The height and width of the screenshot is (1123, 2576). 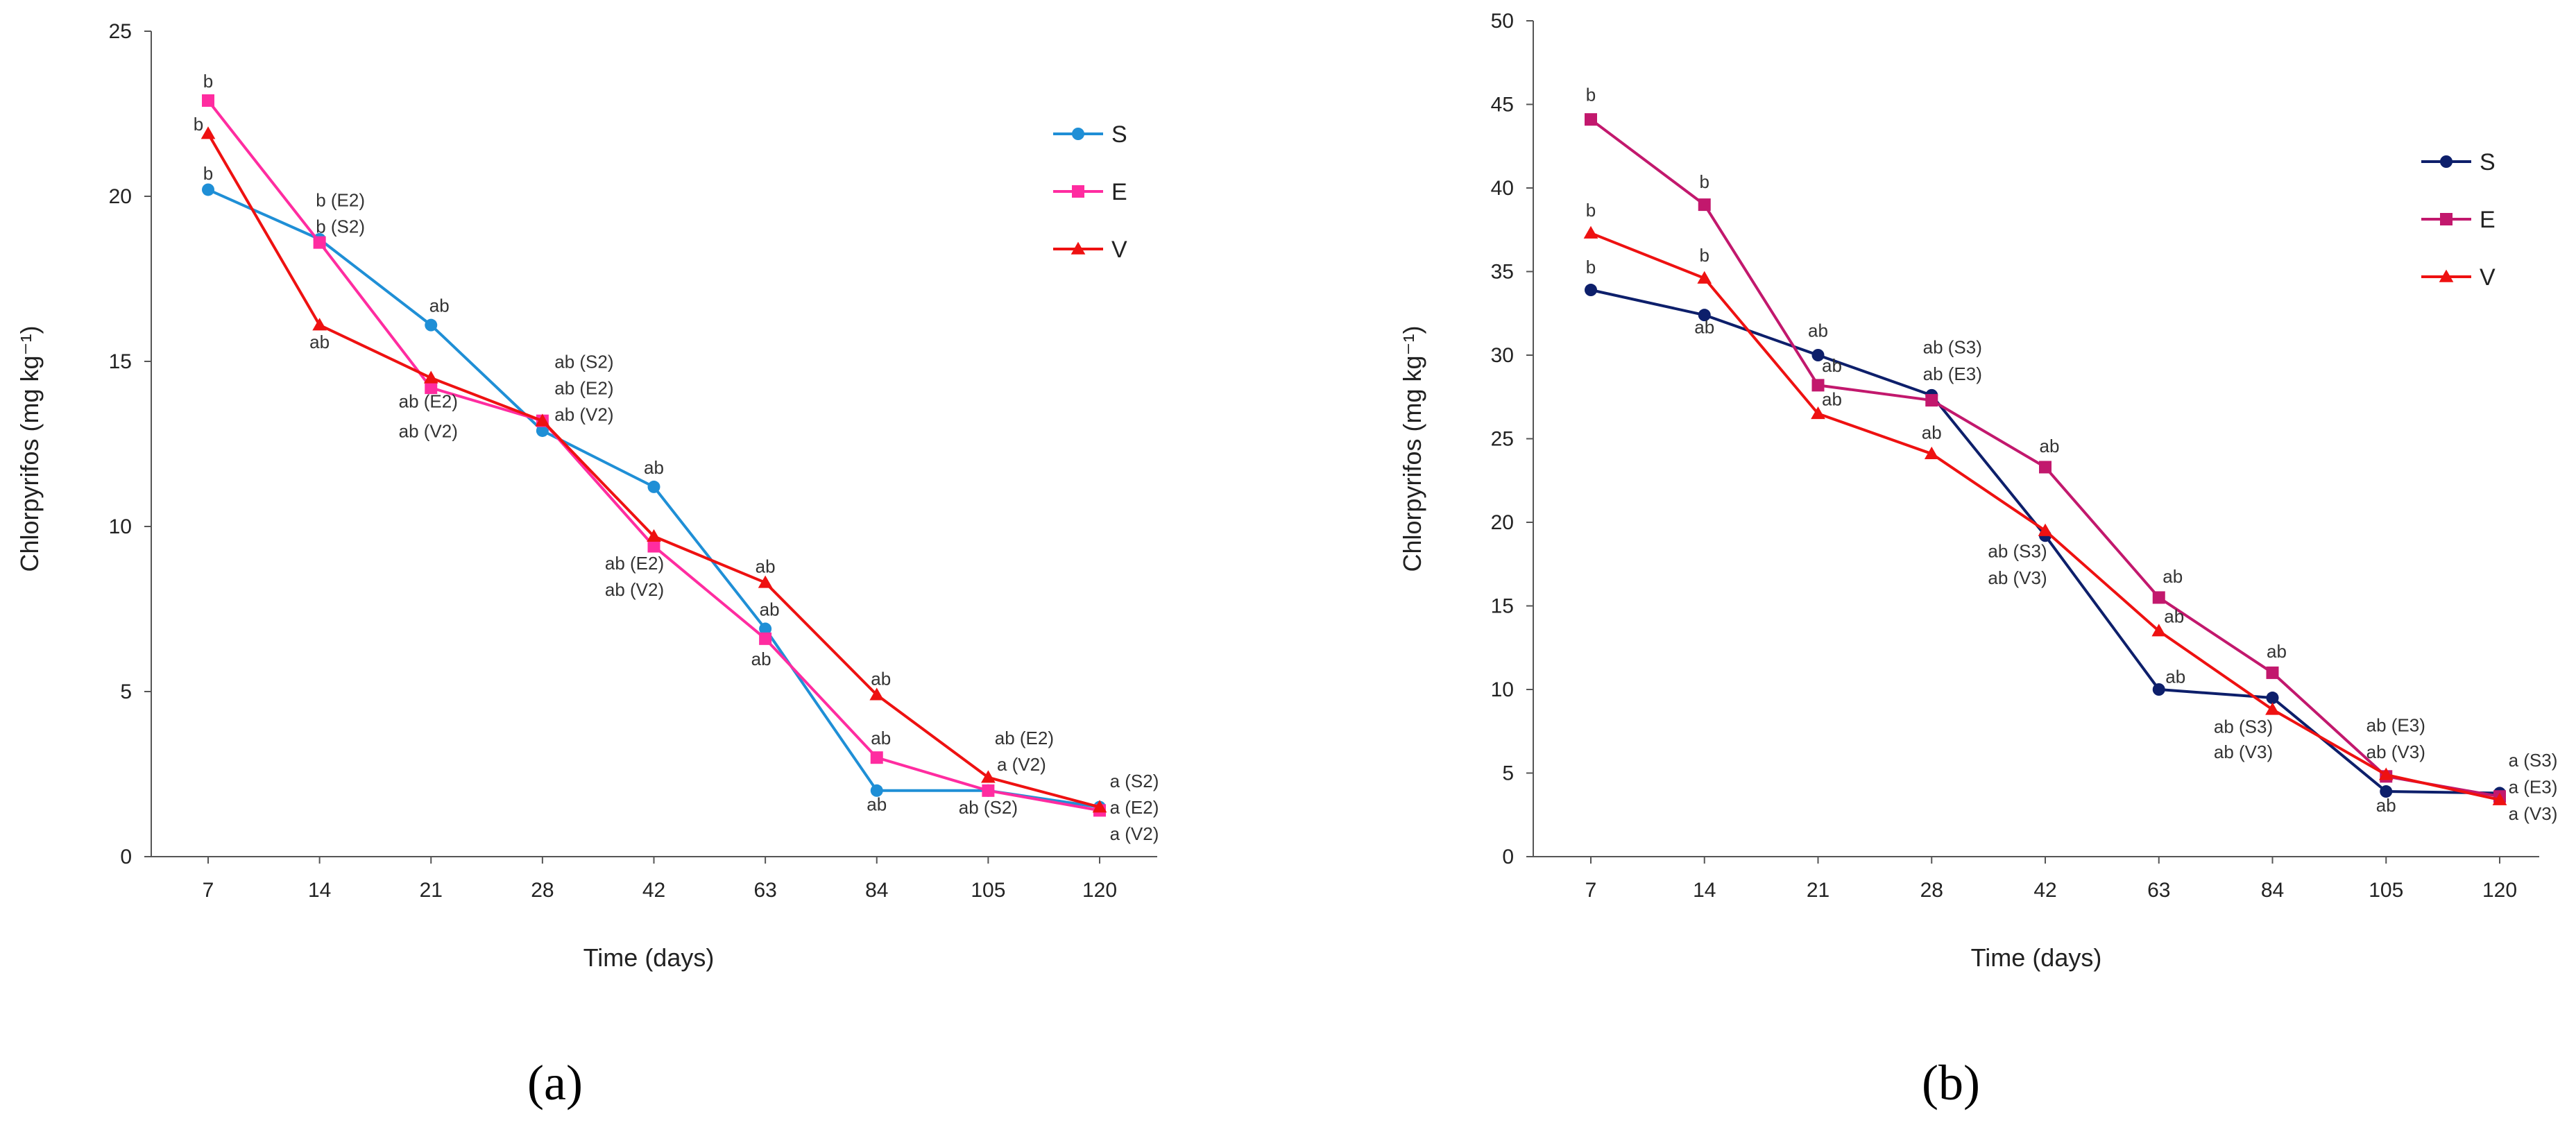 What do you see at coordinates (1502, 21) in the screenshot?
I see `panel-b-y-tick-label: 50` at bounding box center [1502, 21].